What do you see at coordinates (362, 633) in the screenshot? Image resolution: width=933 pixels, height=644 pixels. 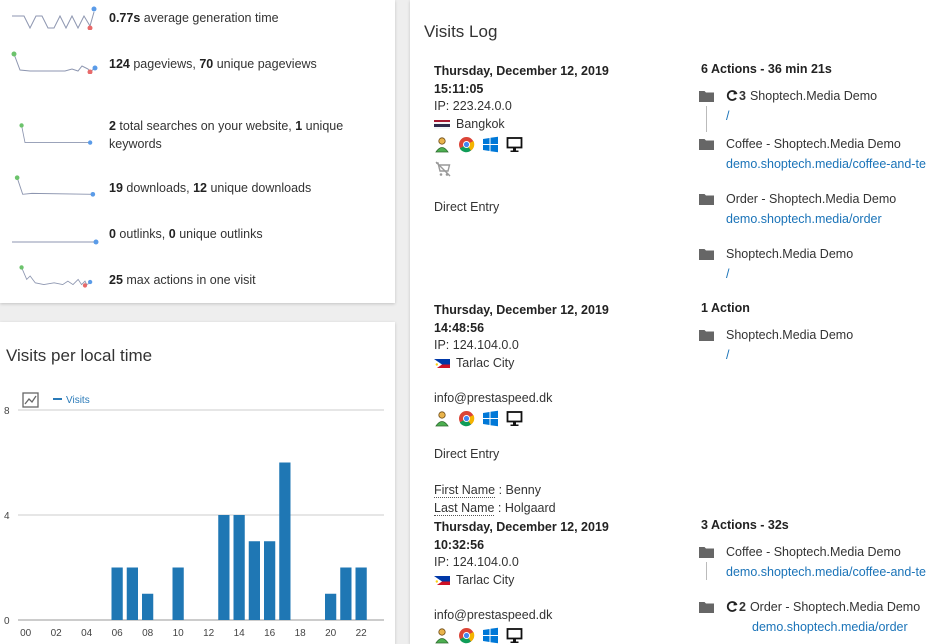 I see `x-tick-label: 22` at bounding box center [362, 633].